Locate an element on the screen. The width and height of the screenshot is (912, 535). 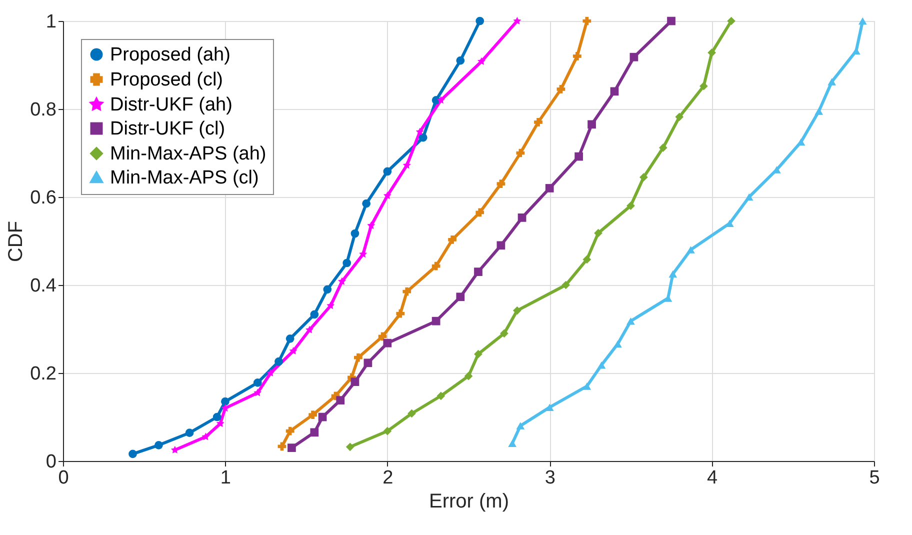
legend-label: Proposed (cl) is located at coordinates (166, 80).